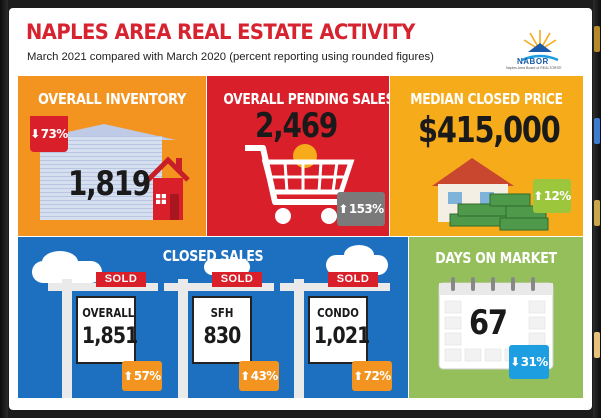 Image resolution: width=601 pixels, height=418 pixels. I want to click on closed-sales-overall-change-badge: ⬆ 57%, so click(142, 376).